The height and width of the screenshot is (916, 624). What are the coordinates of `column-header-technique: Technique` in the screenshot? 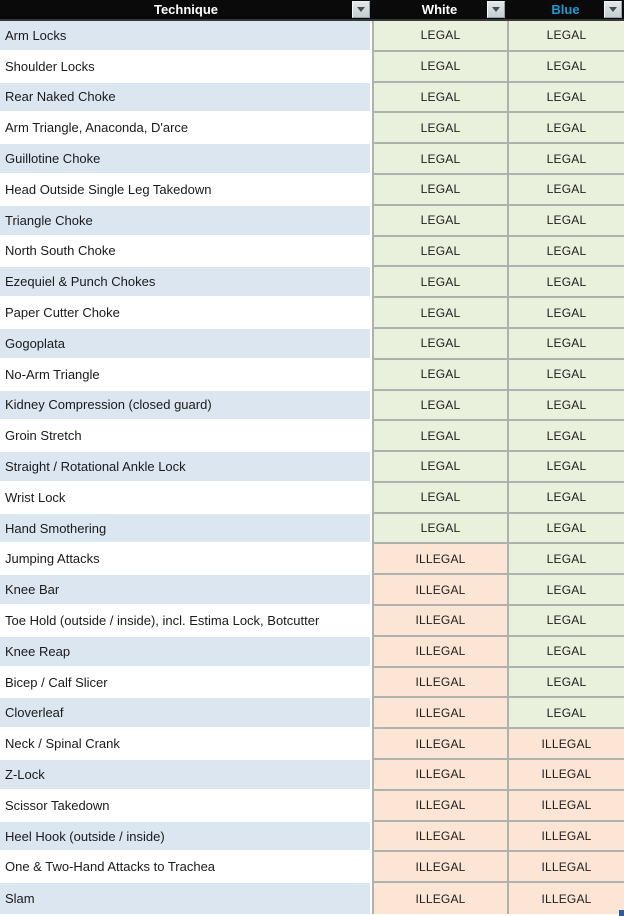 It's located at (186, 9).